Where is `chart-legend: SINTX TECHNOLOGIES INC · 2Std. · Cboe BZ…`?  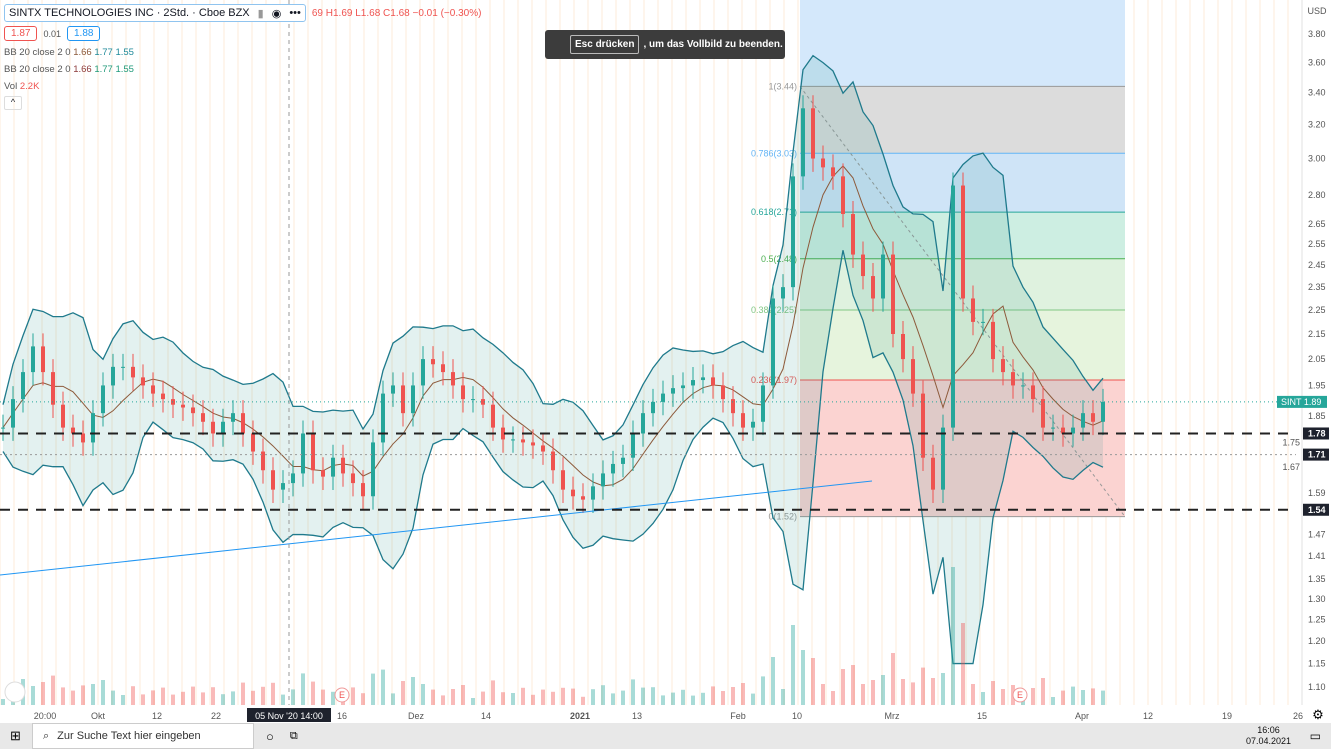
chart-legend: SINTX TECHNOLOGIES INC · 2Std. · Cboe BZ… is located at coordinates (242, 57).